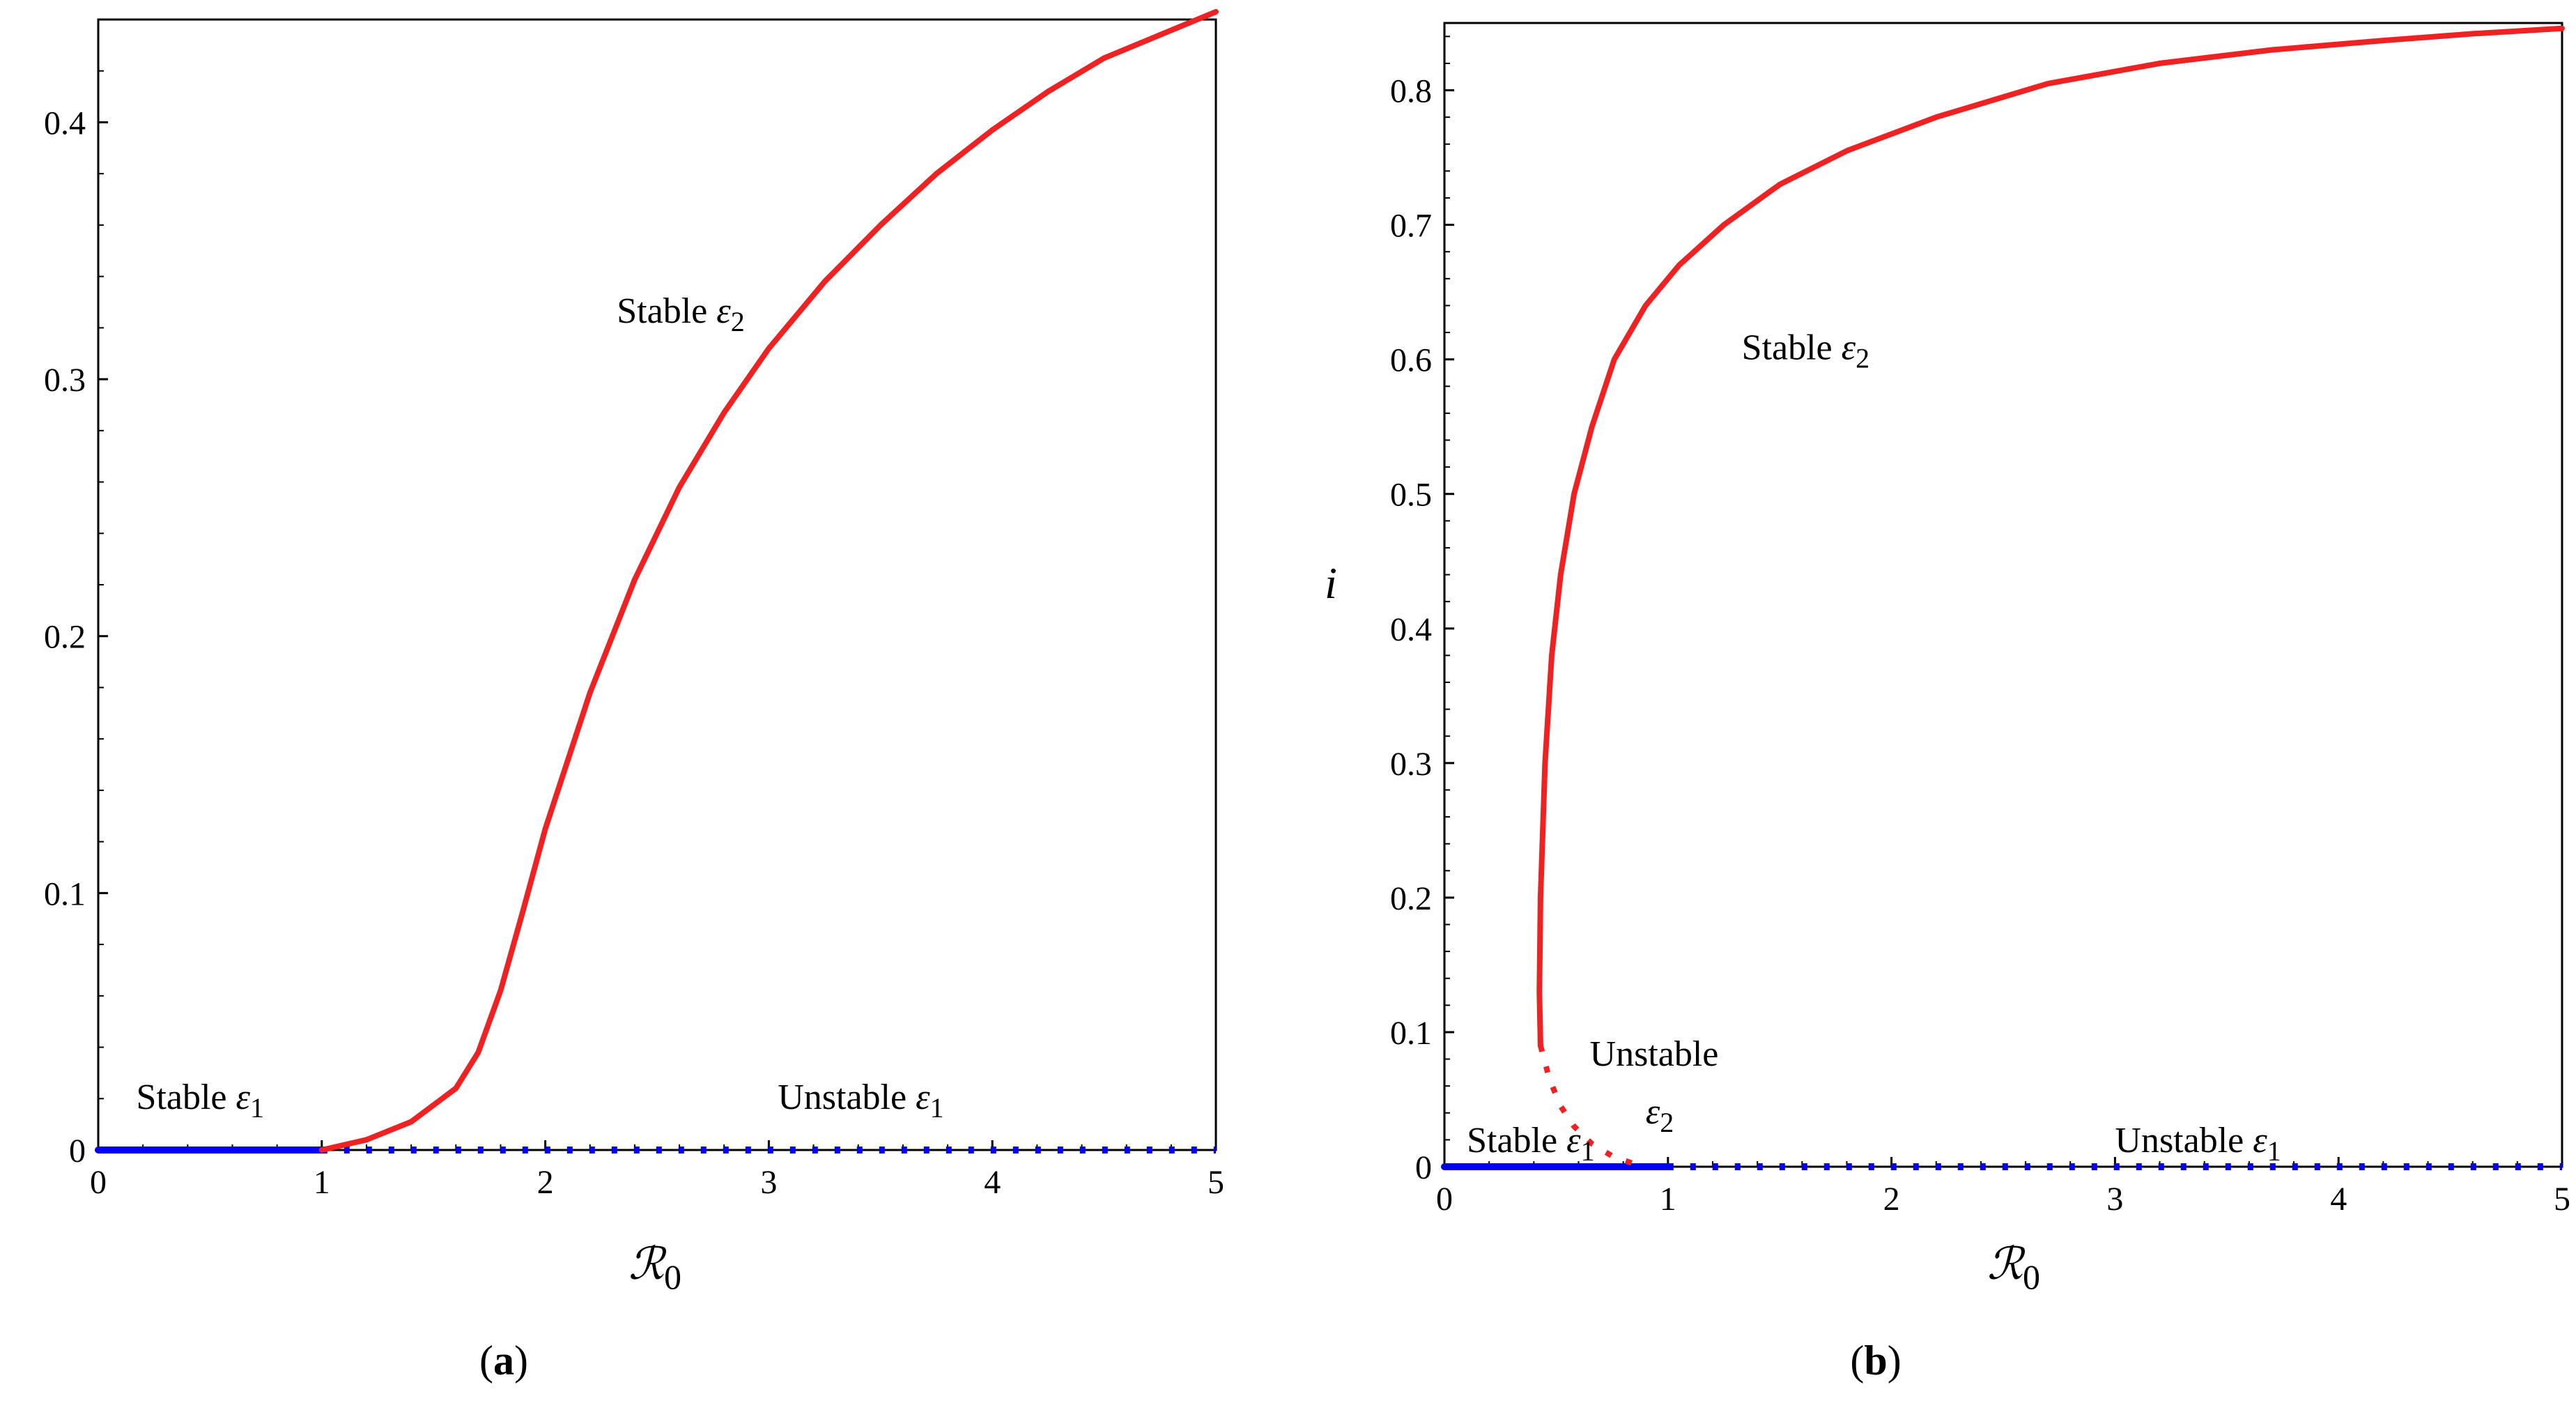 The image size is (2576, 1403). Describe the element at coordinates (200, 1101) in the screenshot. I see `annotation-1: Stable ε1` at that location.